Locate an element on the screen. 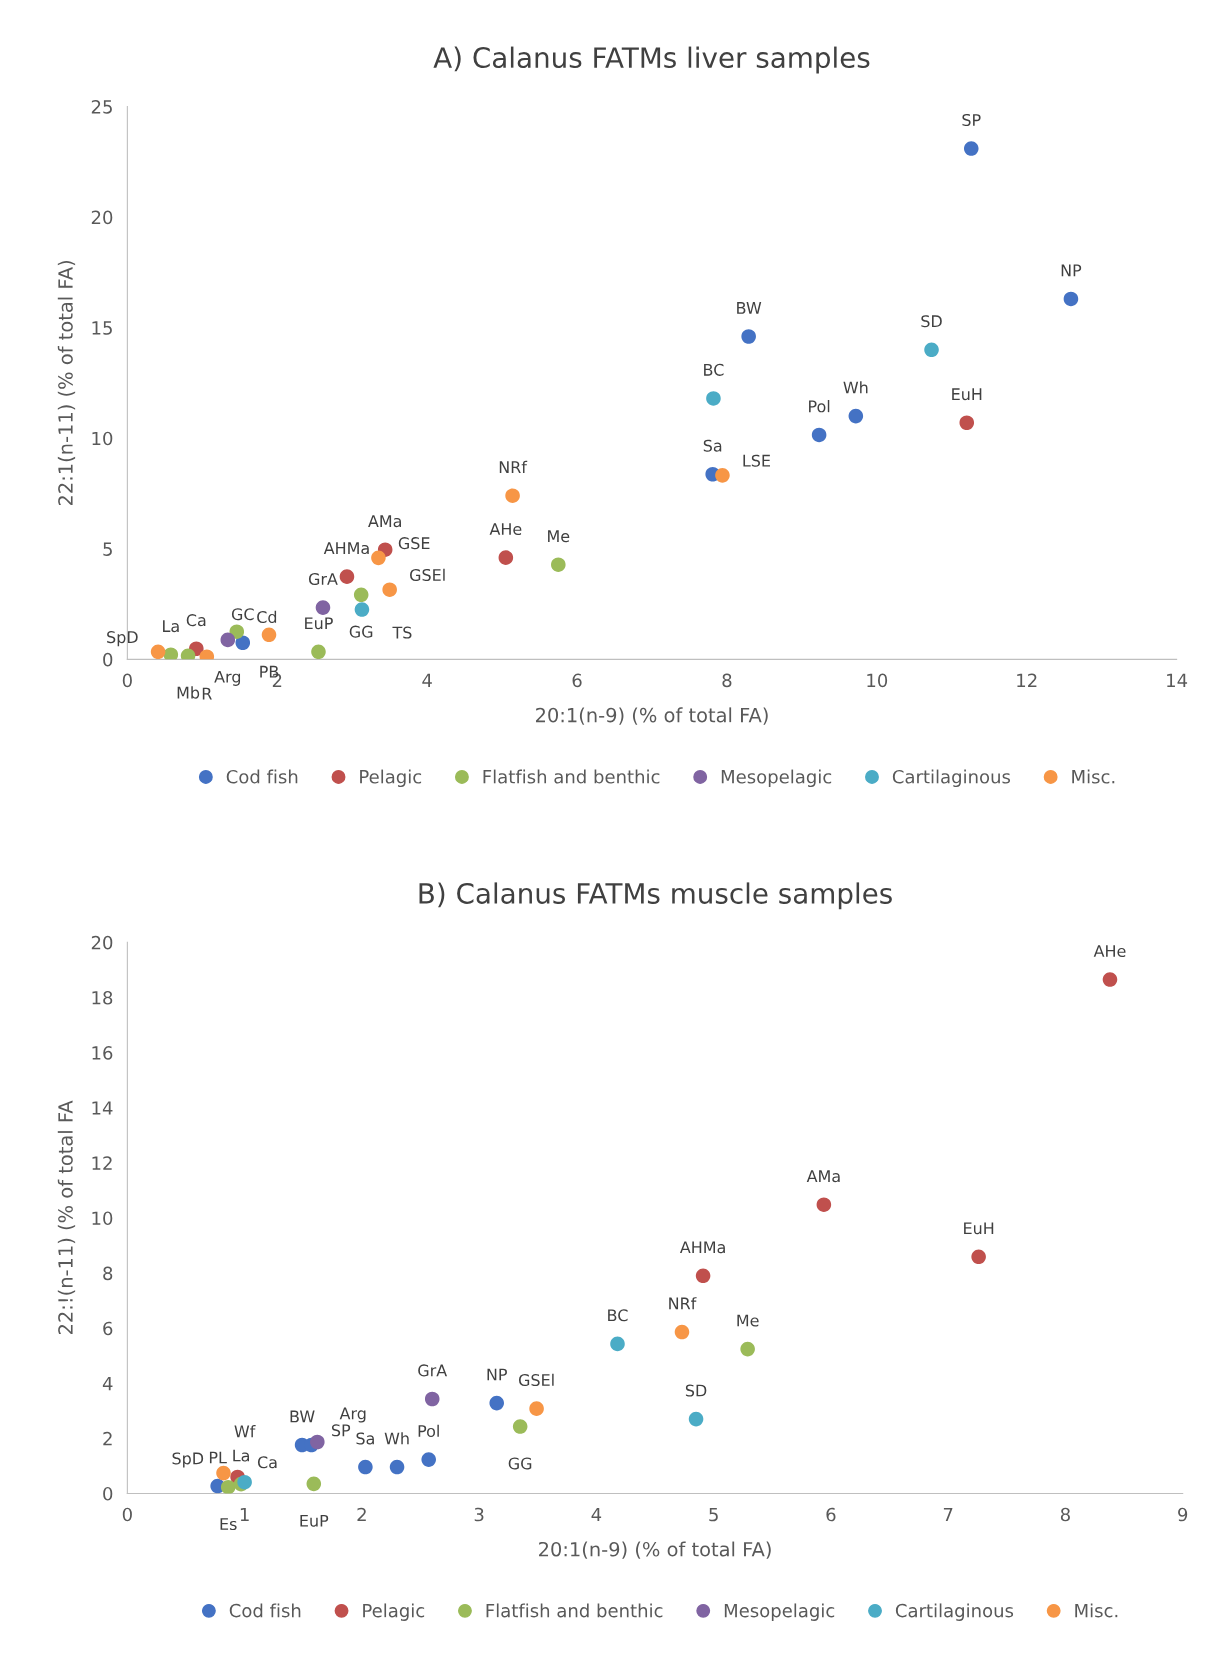  data-label: SD is located at coordinates (696, 1390).